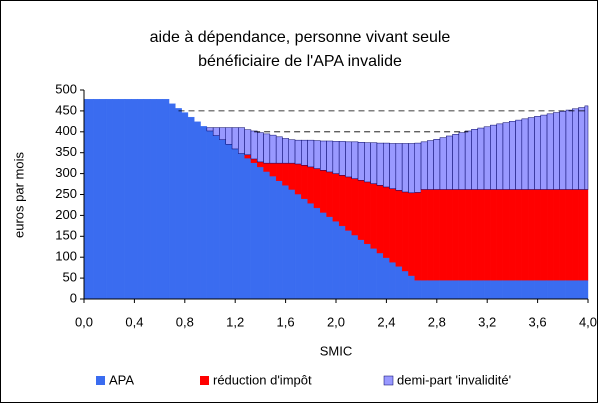 The width and height of the screenshot is (598, 403). Describe the element at coordinates (66, 88) in the screenshot. I see `y-tick-label: 500` at that location.